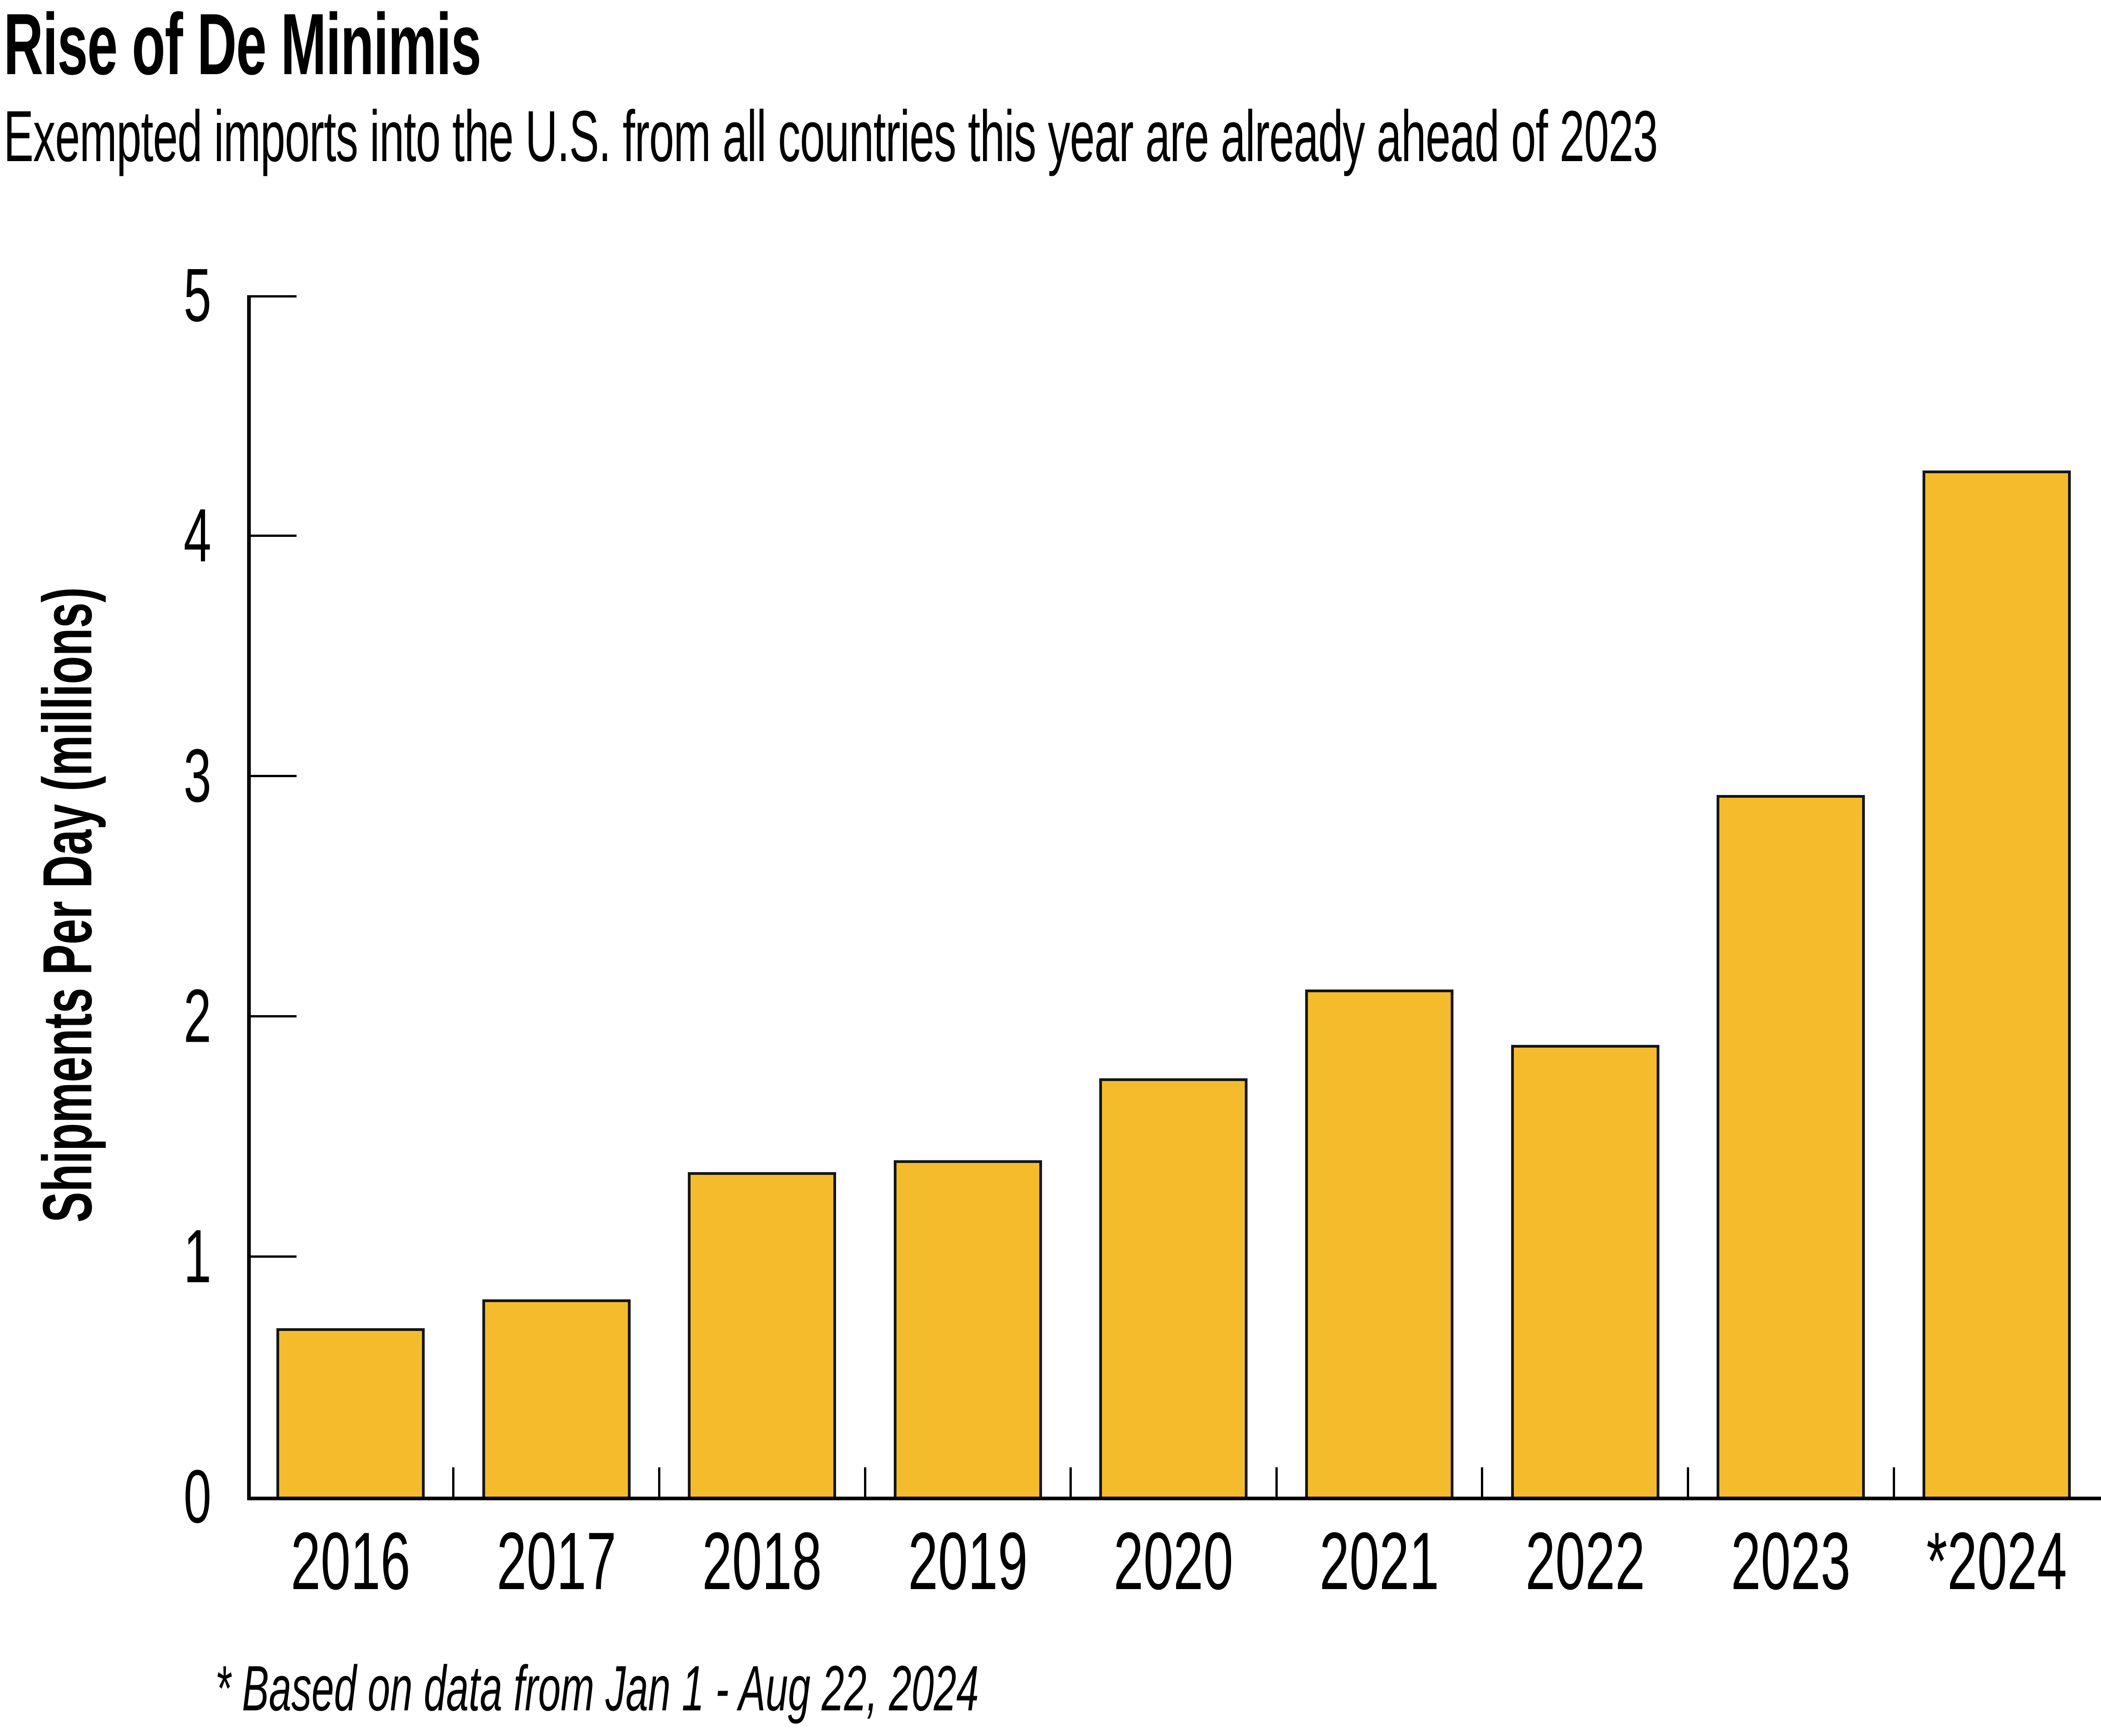 Image resolution: width=2101 pixels, height=1736 pixels. What do you see at coordinates (1585, 1560) in the screenshot?
I see `x-axis-label: 2022` at bounding box center [1585, 1560].